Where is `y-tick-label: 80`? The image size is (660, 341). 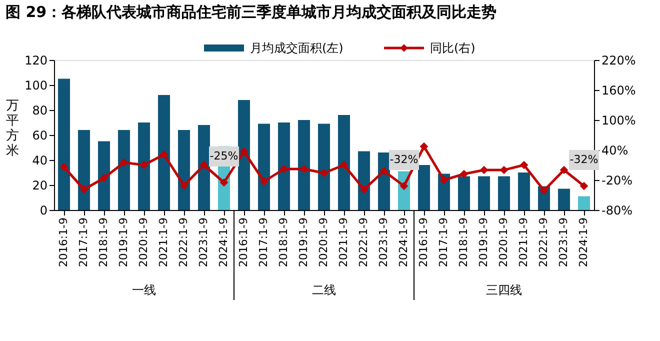
y-tick-label: 80 is located at coordinates (40, 111).